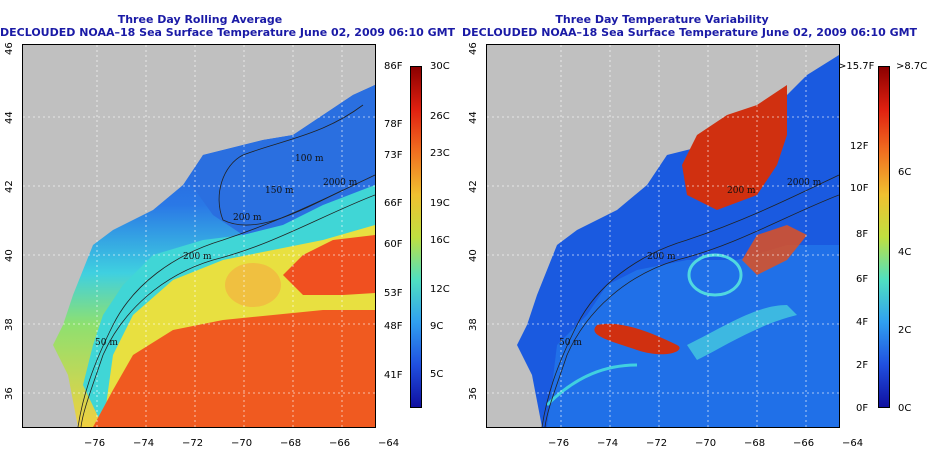  I want to click on left-colorbar-f-label: 73F, so click(393, 155).